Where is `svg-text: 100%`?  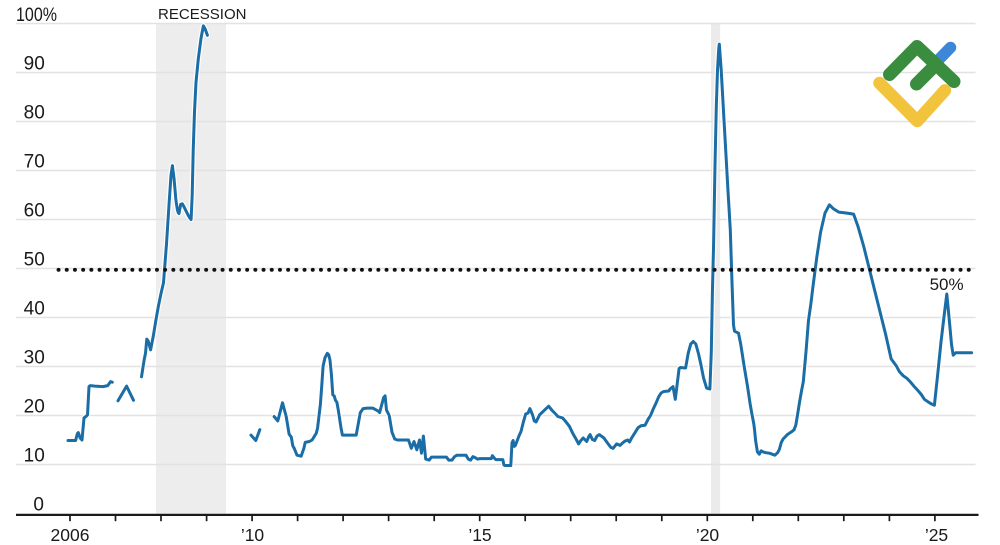
svg-text: 100% is located at coordinates (36, 15).